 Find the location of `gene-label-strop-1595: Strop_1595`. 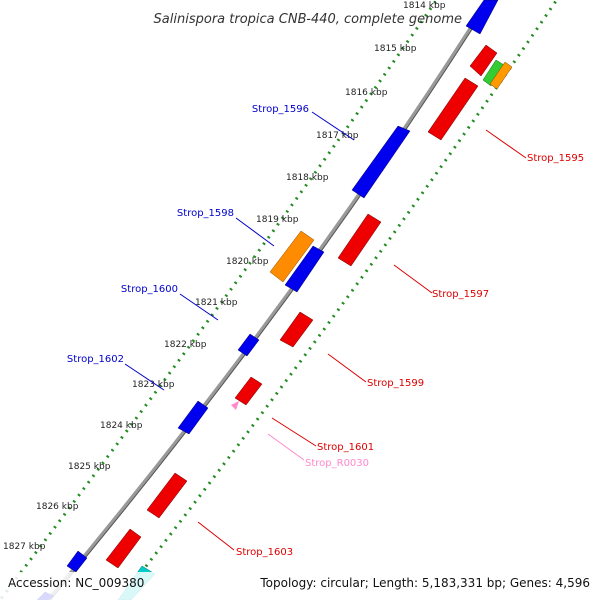

gene-label-strop-1595: Strop_1595 is located at coordinates (555, 158).